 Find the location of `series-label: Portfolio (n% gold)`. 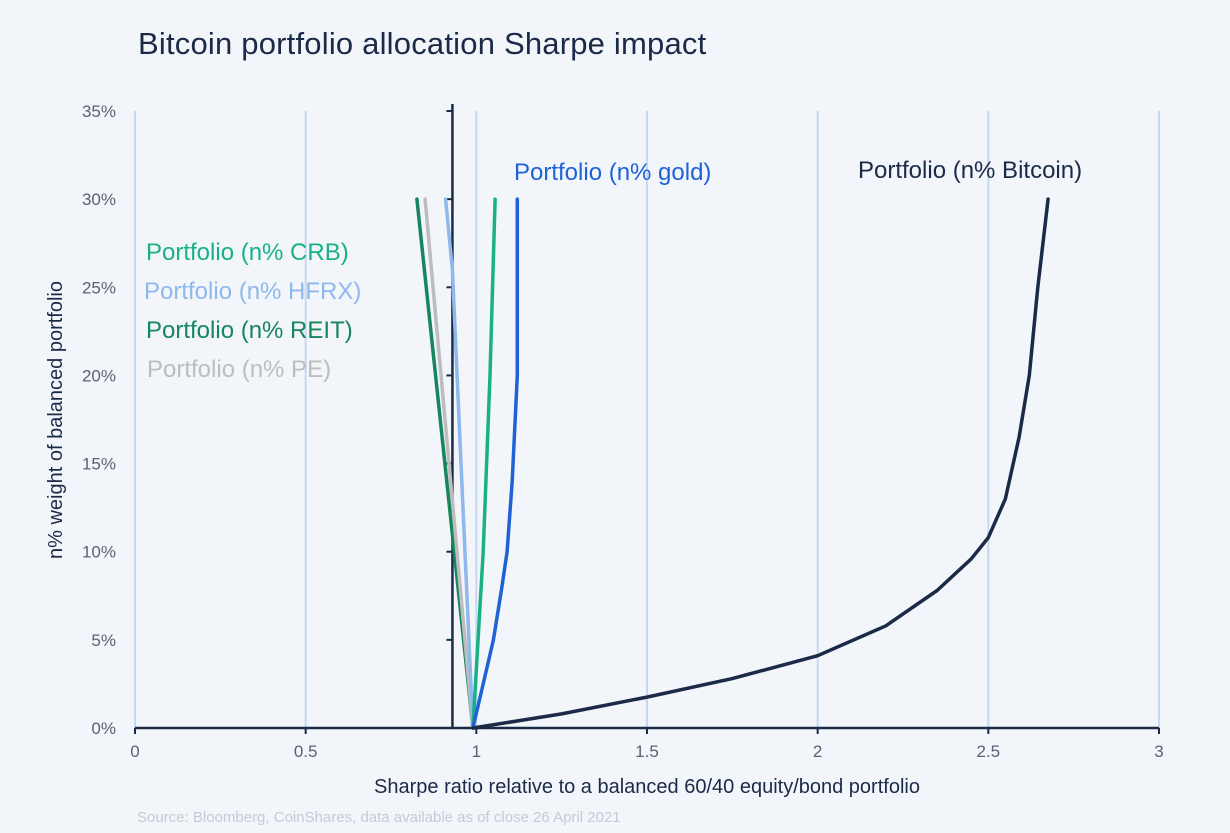

series-label: Portfolio (n% gold) is located at coordinates (612, 172).